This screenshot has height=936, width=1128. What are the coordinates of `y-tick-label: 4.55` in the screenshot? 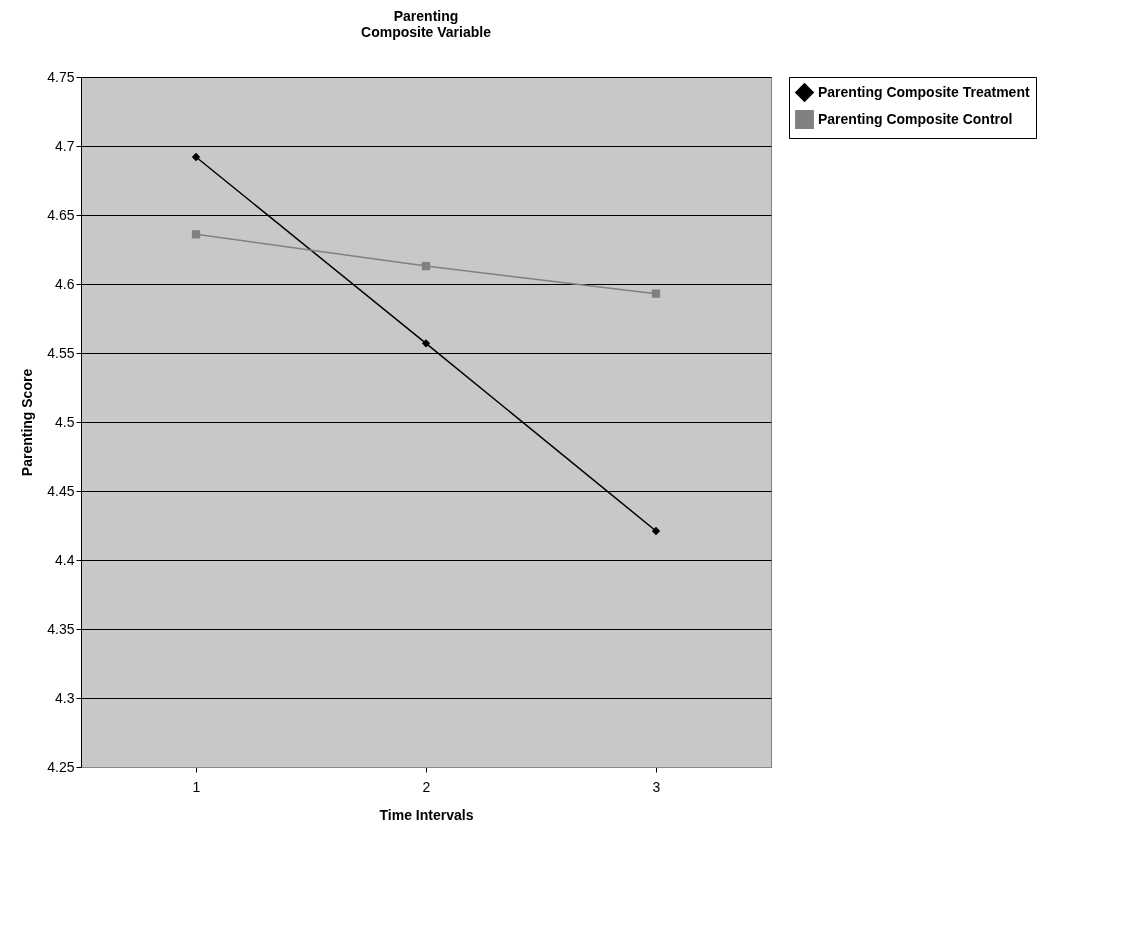 It's located at (61, 352).